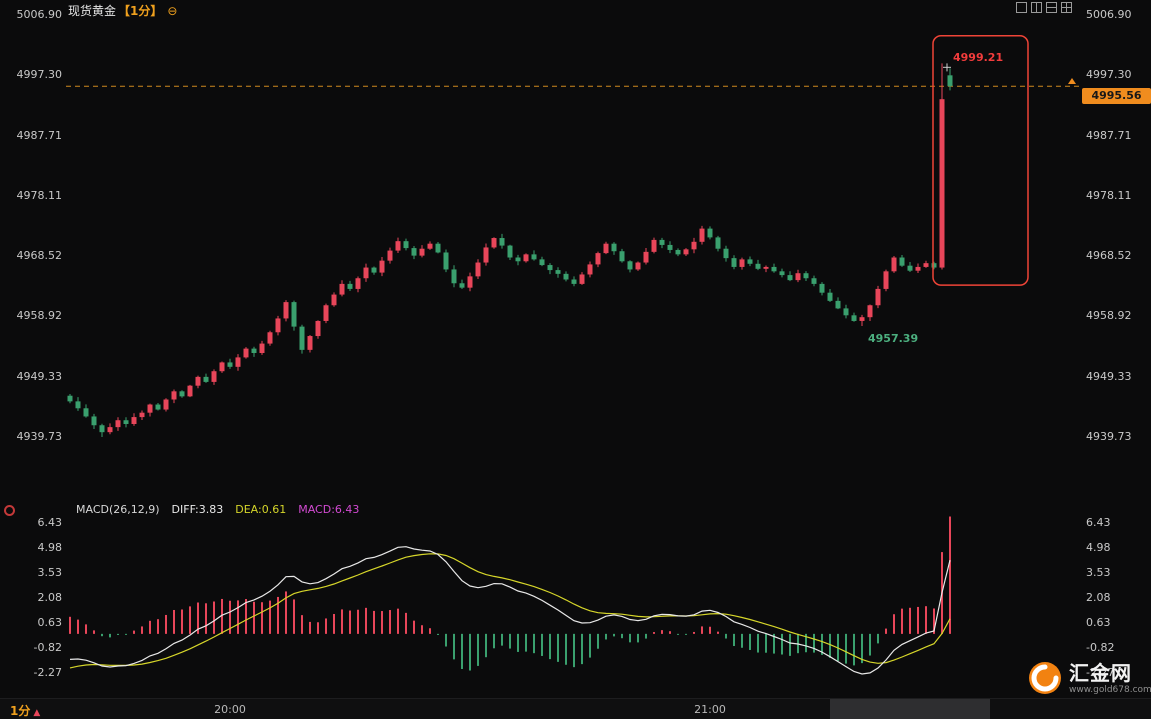 This screenshot has width=1151, height=719. I want to click on price-tick-left: 4968.52, so click(39, 256).